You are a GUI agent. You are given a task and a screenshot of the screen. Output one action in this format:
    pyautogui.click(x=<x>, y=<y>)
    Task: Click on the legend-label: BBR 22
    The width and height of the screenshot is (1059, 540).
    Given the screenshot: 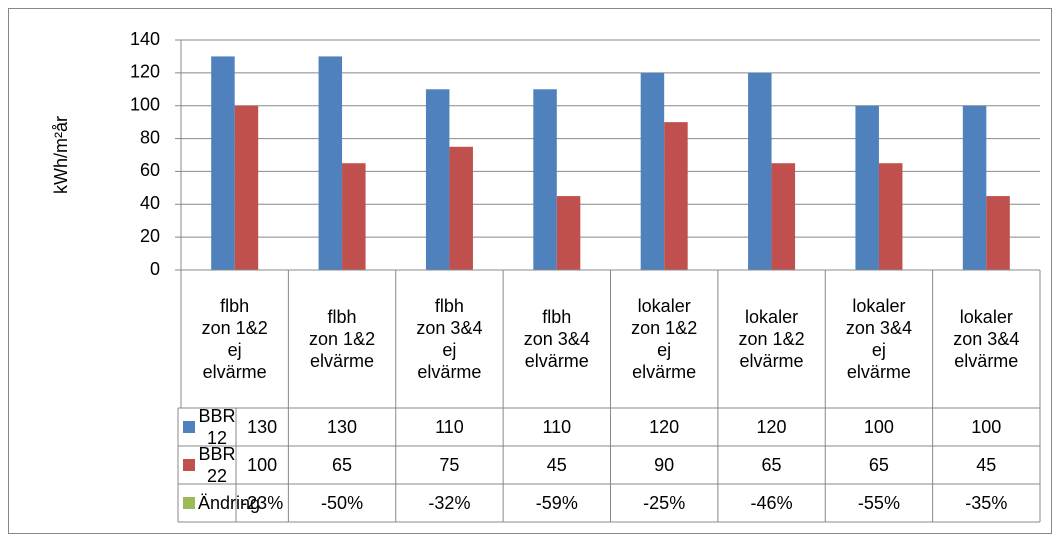 What is the action you would take?
    pyautogui.click(x=217, y=465)
    